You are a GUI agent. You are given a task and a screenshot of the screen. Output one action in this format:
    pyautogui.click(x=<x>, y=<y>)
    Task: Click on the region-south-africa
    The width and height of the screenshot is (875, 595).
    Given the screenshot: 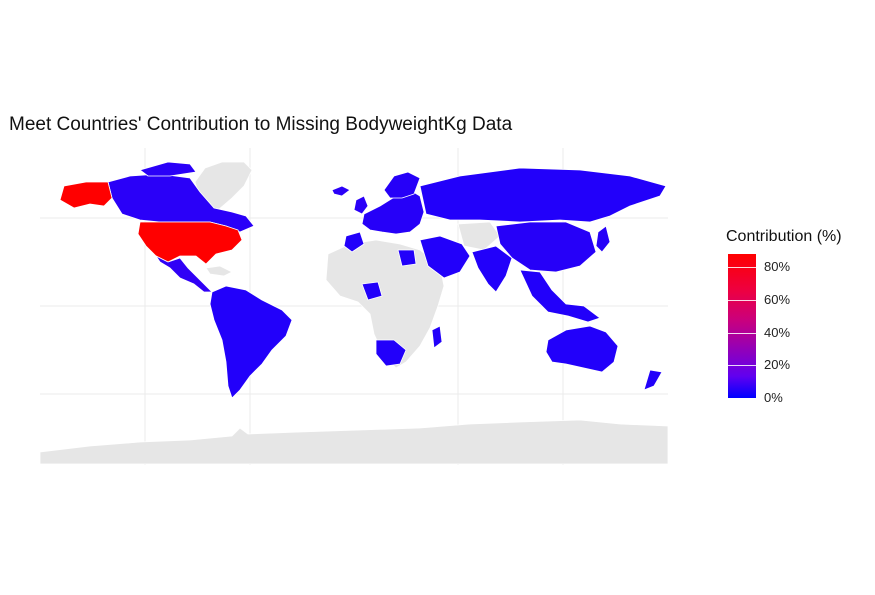 What is the action you would take?
    pyautogui.click(x=391, y=353)
    